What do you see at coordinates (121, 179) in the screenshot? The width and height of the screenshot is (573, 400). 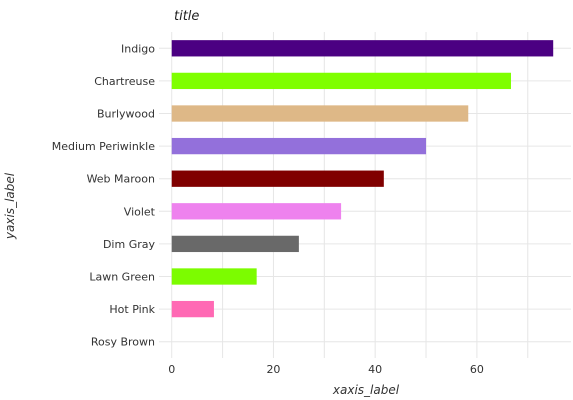 I see `y-tick-label: Web Maroon` at bounding box center [121, 179].